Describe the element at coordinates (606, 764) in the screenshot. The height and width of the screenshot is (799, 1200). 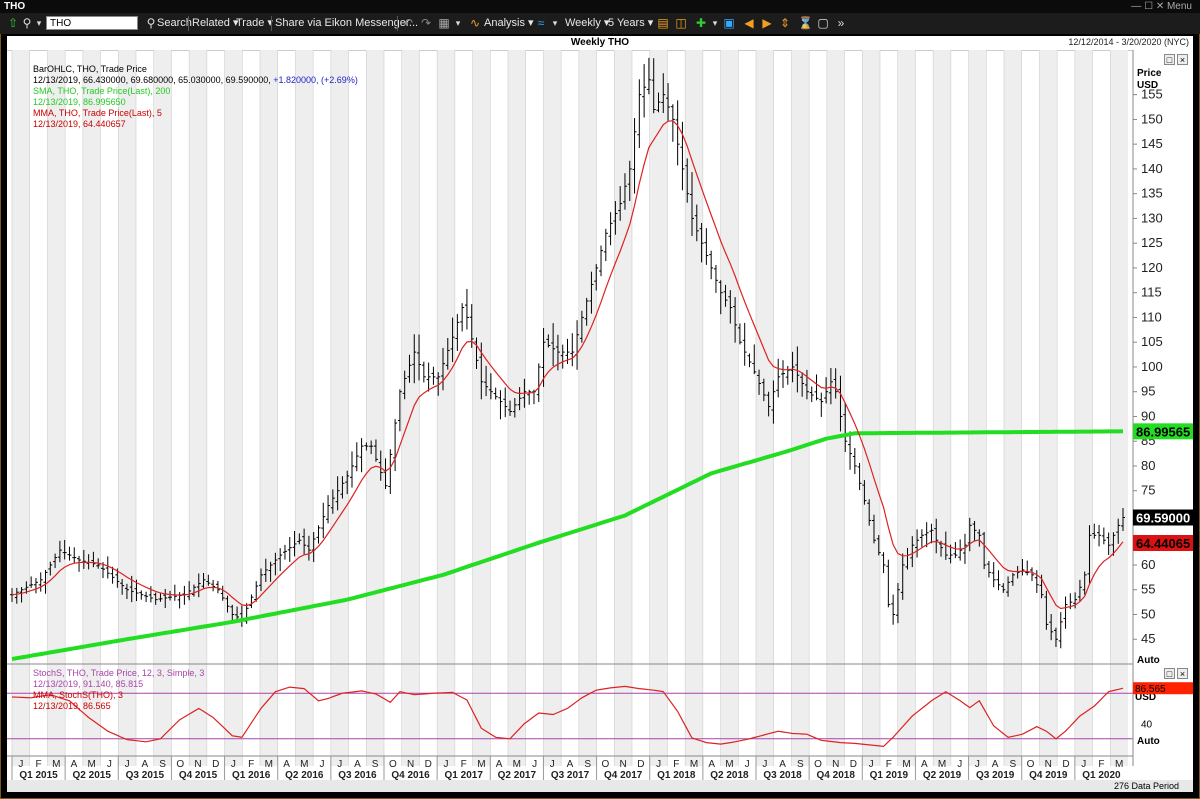
I see `month-label: O` at that location.